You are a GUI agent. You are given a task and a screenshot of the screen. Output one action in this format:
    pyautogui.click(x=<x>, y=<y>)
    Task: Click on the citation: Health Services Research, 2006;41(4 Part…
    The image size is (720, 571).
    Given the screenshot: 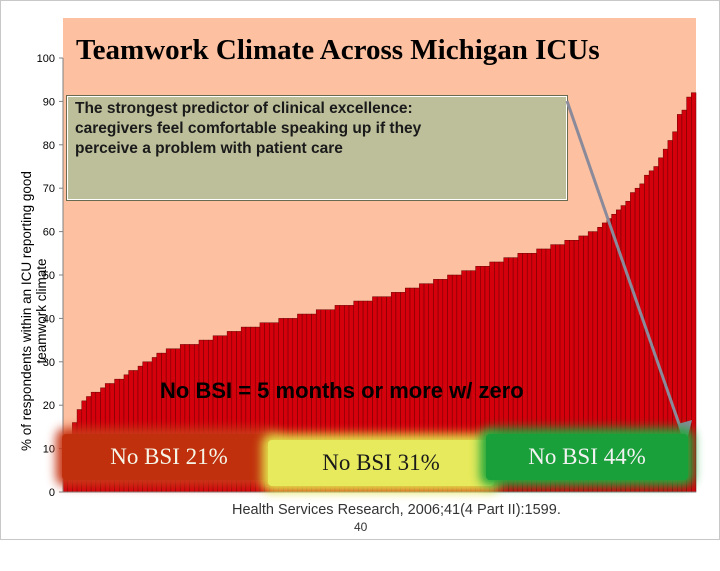 What is the action you would take?
    pyautogui.click(x=396, y=510)
    